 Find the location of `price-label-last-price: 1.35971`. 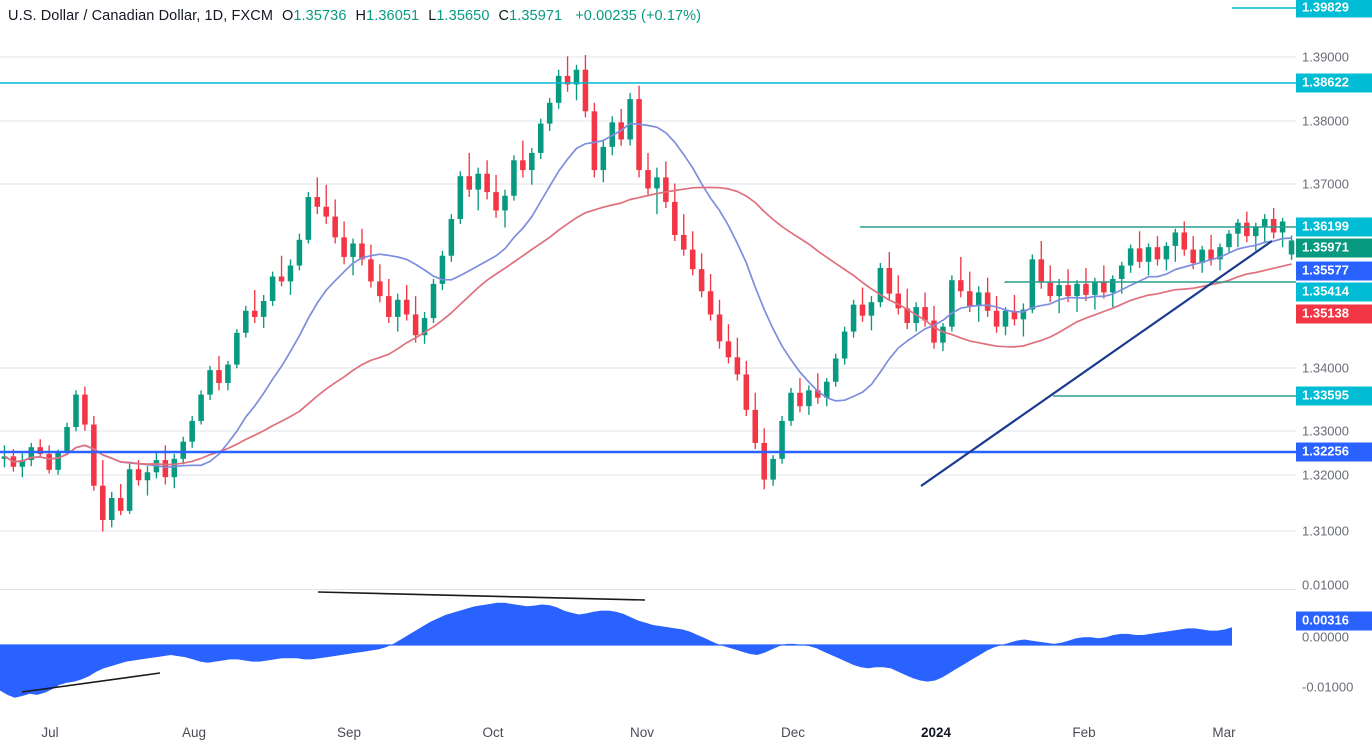

price-label-last-price: 1.35971 is located at coordinates (1334, 248).